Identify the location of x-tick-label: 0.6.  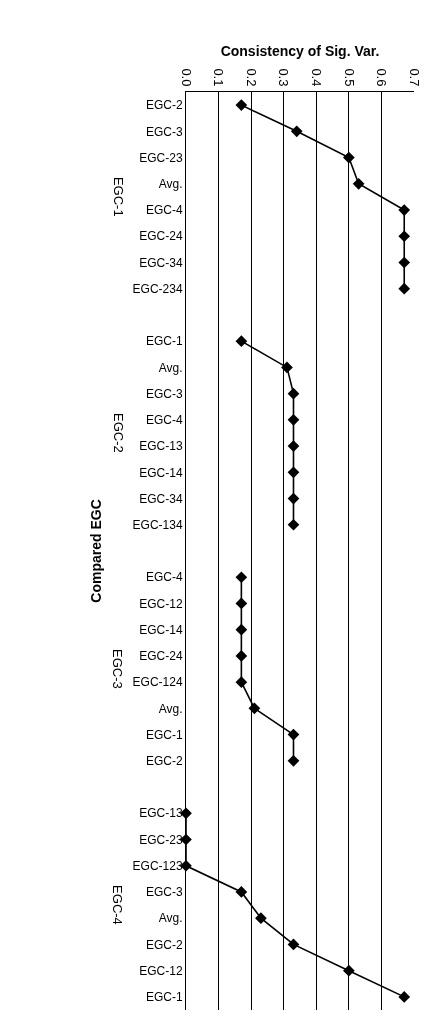
(382, 77).